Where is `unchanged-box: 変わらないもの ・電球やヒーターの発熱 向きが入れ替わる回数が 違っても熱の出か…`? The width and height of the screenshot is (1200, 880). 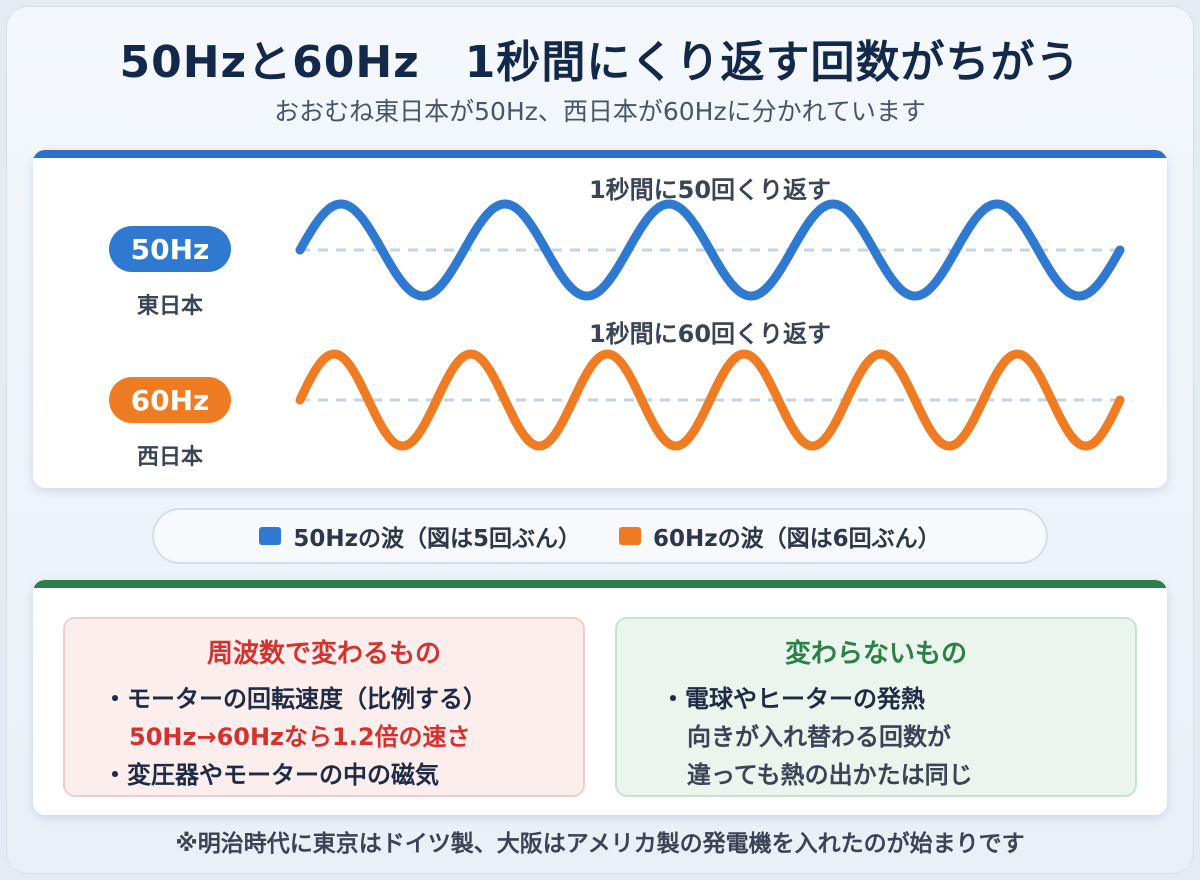
unchanged-box: 変わらないもの ・電球やヒーターの発熱 向きが入れ替わる回数が 違っても熱の出か… is located at coordinates (876, 707).